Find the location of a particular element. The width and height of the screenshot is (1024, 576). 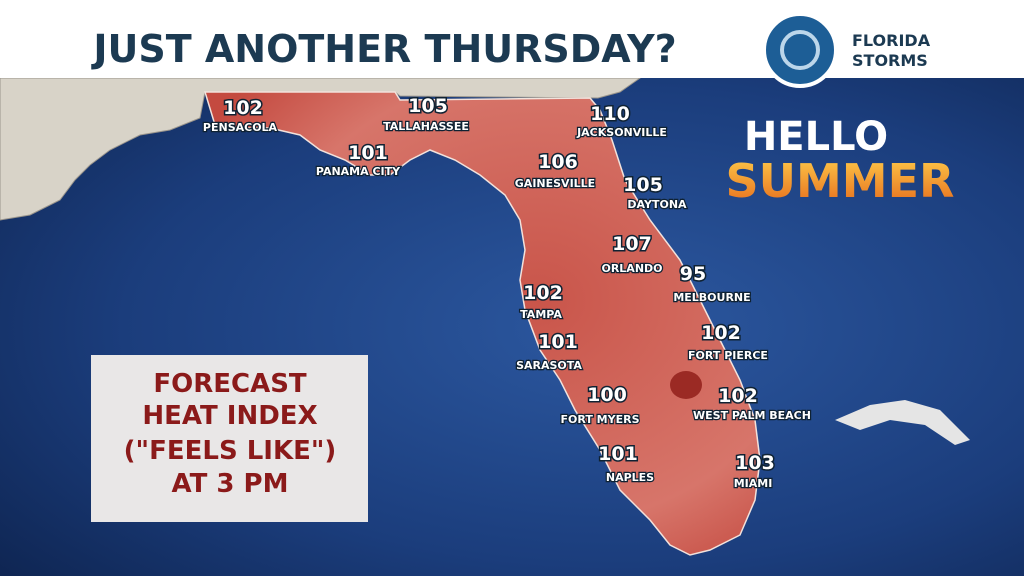

city-name: FORT PIERCE is located at coordinates (728, 355).